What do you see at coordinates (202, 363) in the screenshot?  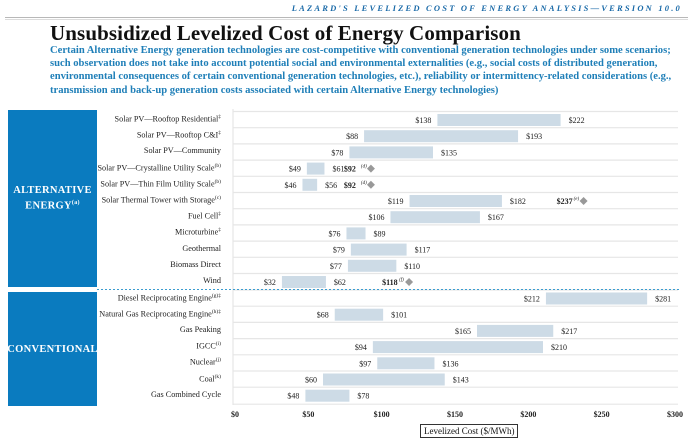 I see `row-label-text: Nuclear` at bounding box center [202, 363].